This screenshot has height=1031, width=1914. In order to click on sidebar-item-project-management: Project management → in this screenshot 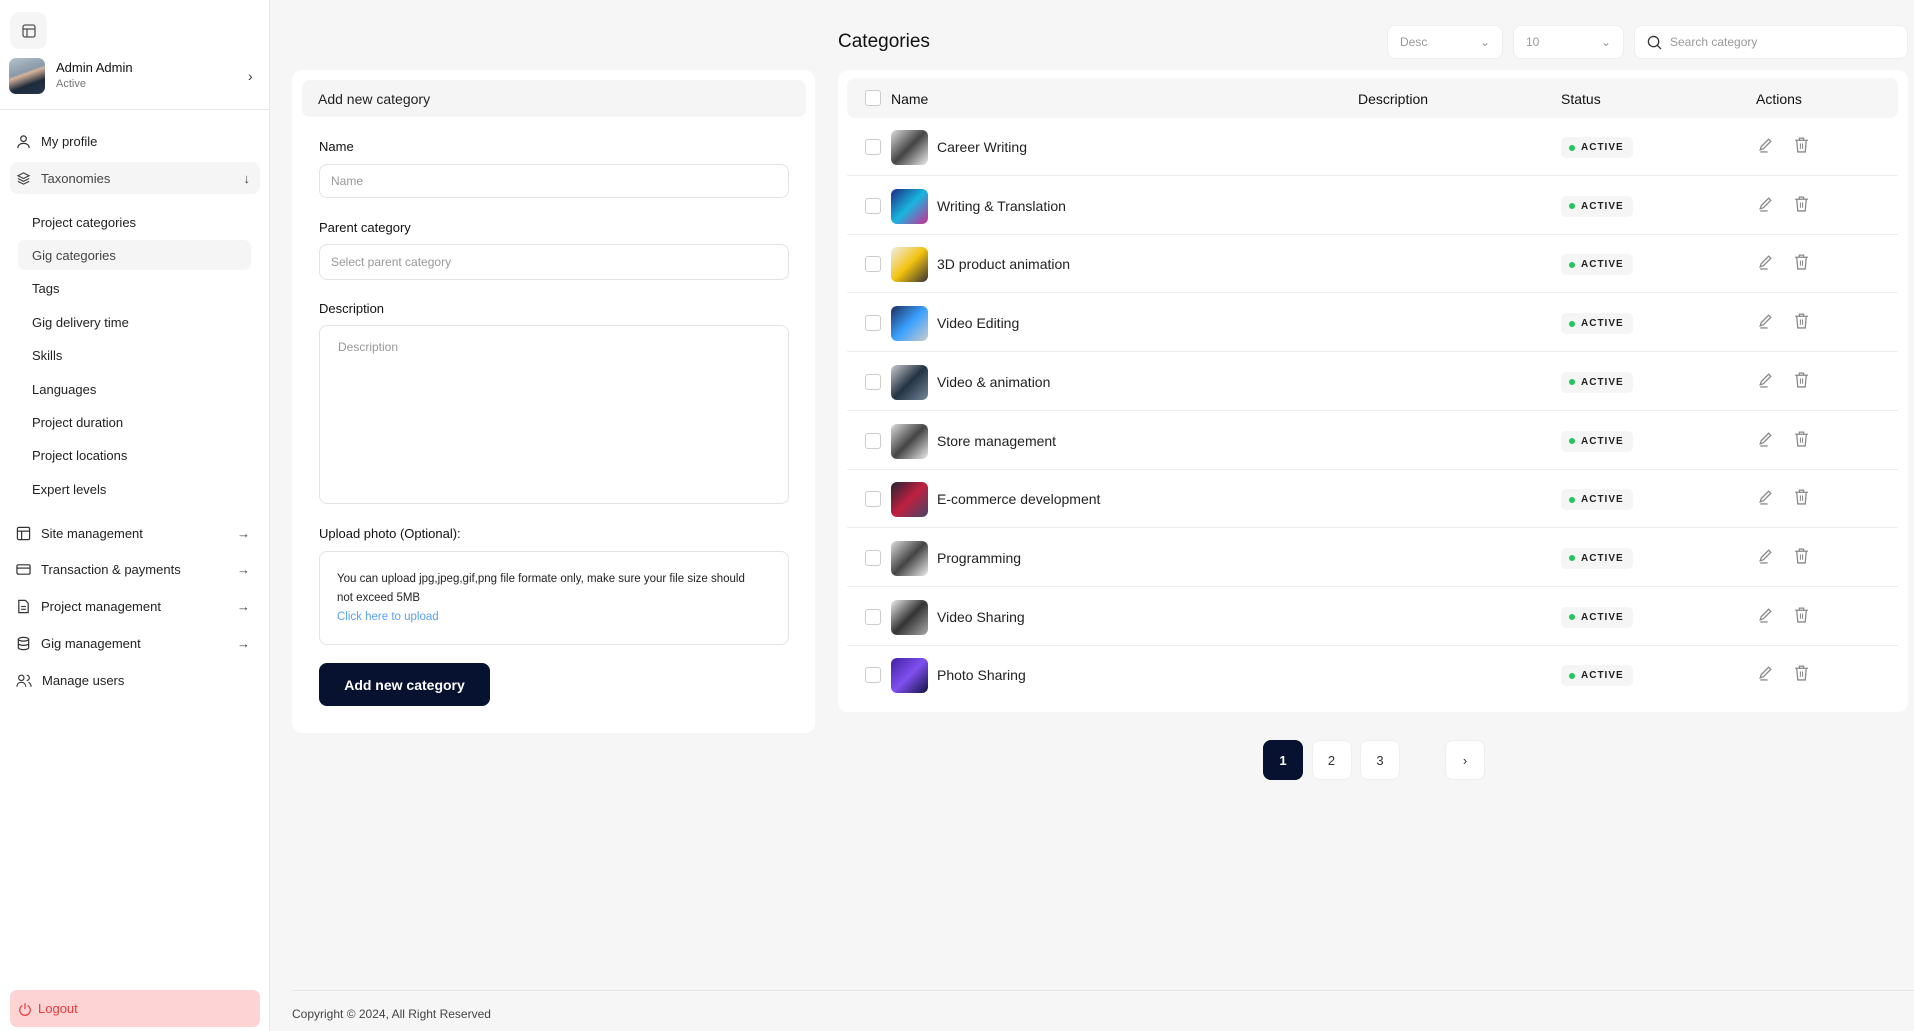, I will do `click(135, 607)`.